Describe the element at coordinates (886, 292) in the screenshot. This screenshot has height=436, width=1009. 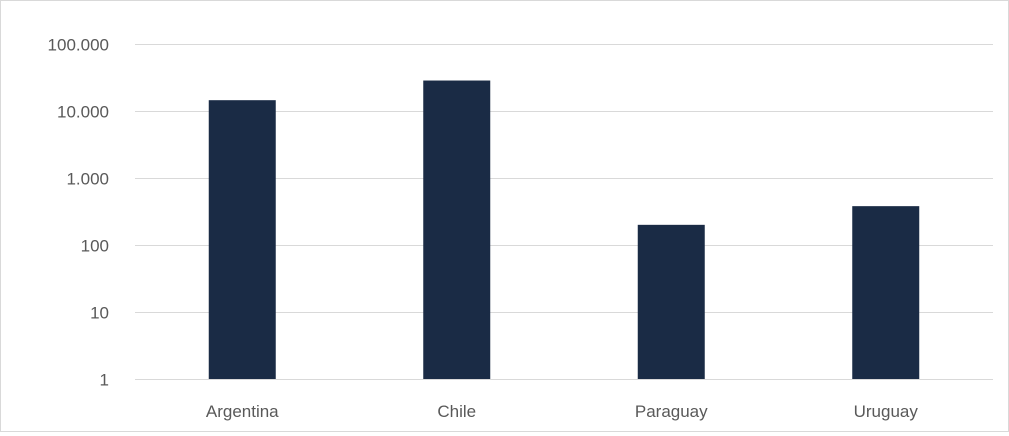
I see `bar-uruguay` at that location.